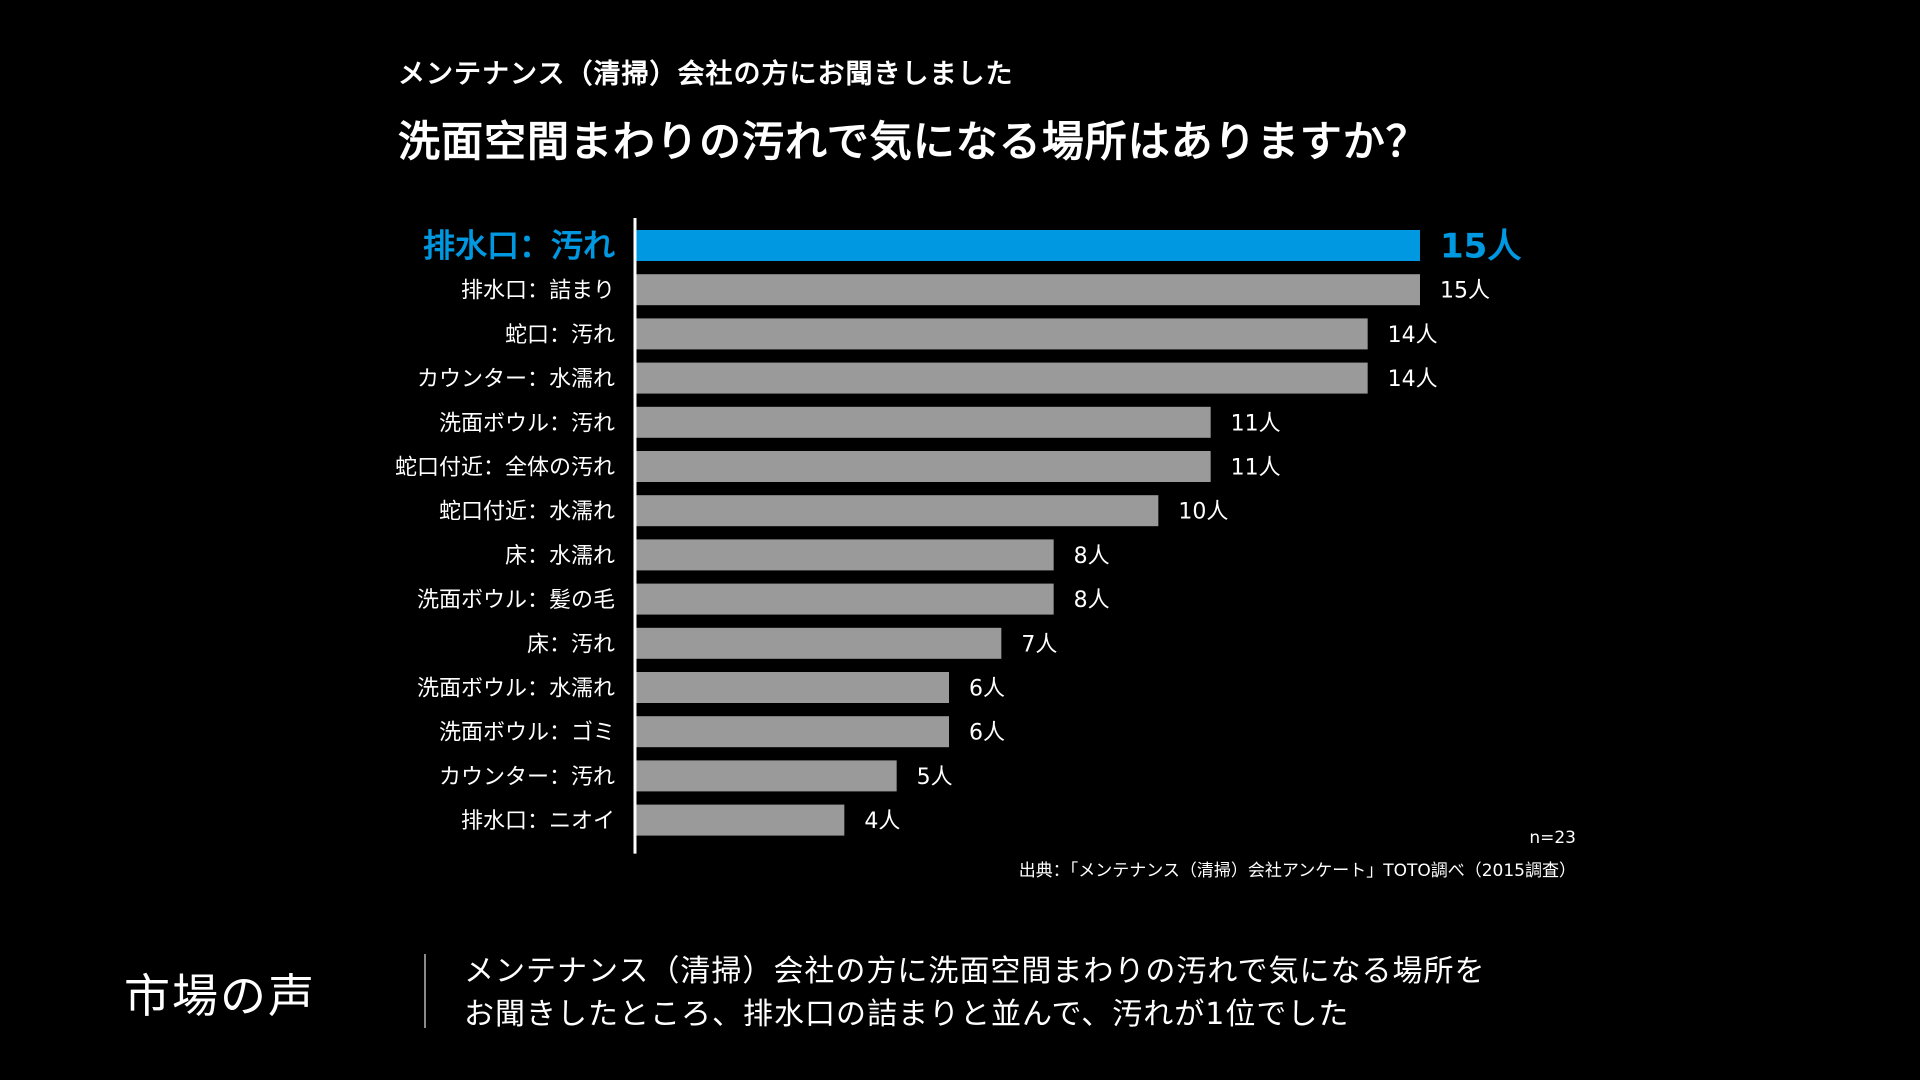 This screenshot has width=1920, height=1080. I want to click on footer-line-2: お聞きしたところ、排水口の詰まりと並んで、汚れが1位でした, so click(907, 1014).